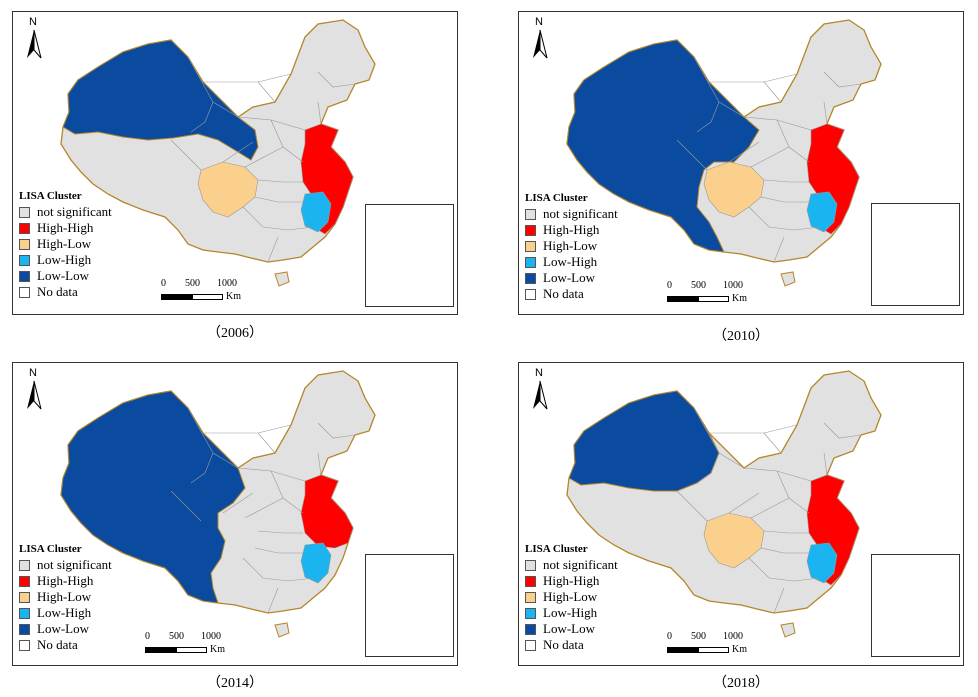 This screenshot has width=978, height=697. What do you see at coordinates (739, 298) in the screenshot?
I see `scale-unit: Km` at bounding box center [739, 298].